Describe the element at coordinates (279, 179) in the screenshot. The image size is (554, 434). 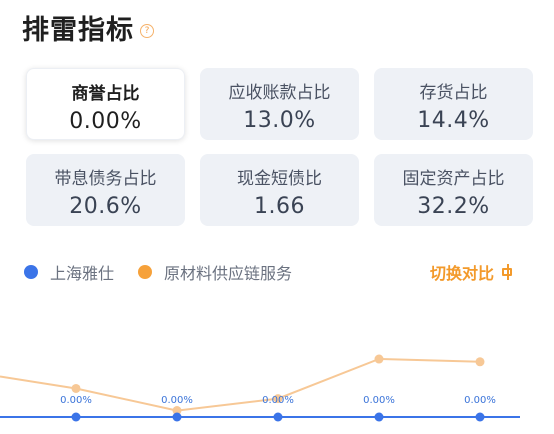
I see `card-label: 现金短债比` at that location.